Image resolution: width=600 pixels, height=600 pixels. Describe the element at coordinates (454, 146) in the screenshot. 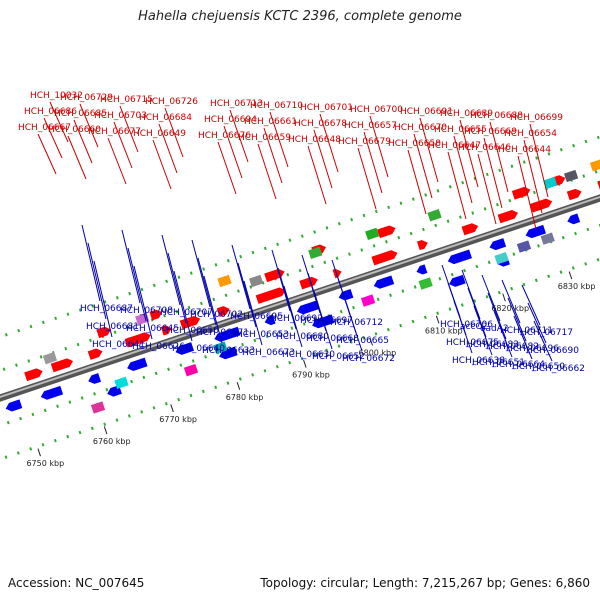

I see `top-gene-label: HCH_06647` at that location.